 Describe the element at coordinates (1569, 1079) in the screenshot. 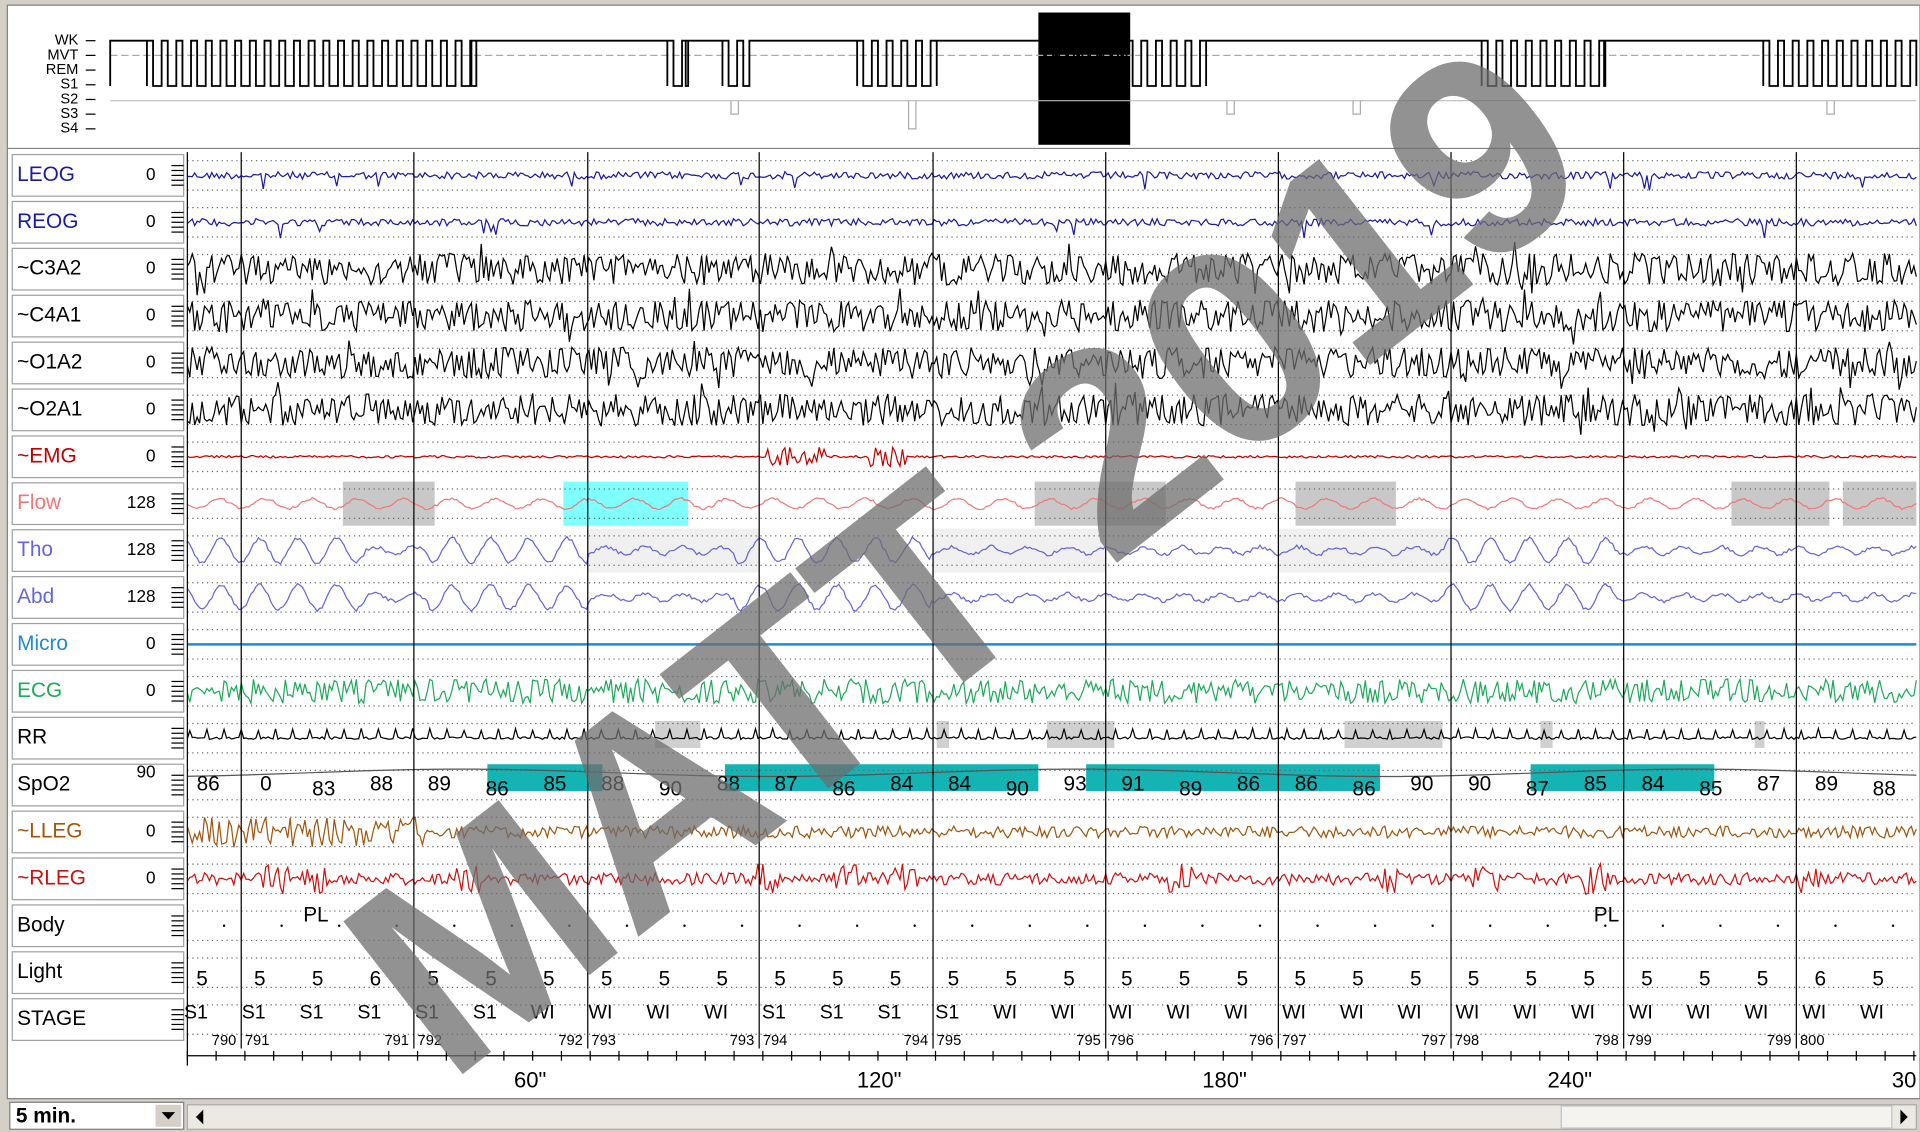

I see `time-label: 240"` at that location.